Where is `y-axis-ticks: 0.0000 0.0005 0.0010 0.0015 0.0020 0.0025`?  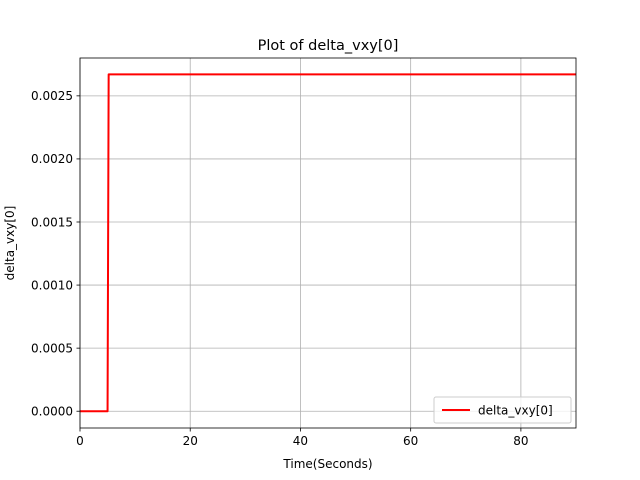
y-axis-ticks: 0.0000 0.0005 0.0010 0.0015 0.0020 0.0025 is located at coordinates (55, 254).